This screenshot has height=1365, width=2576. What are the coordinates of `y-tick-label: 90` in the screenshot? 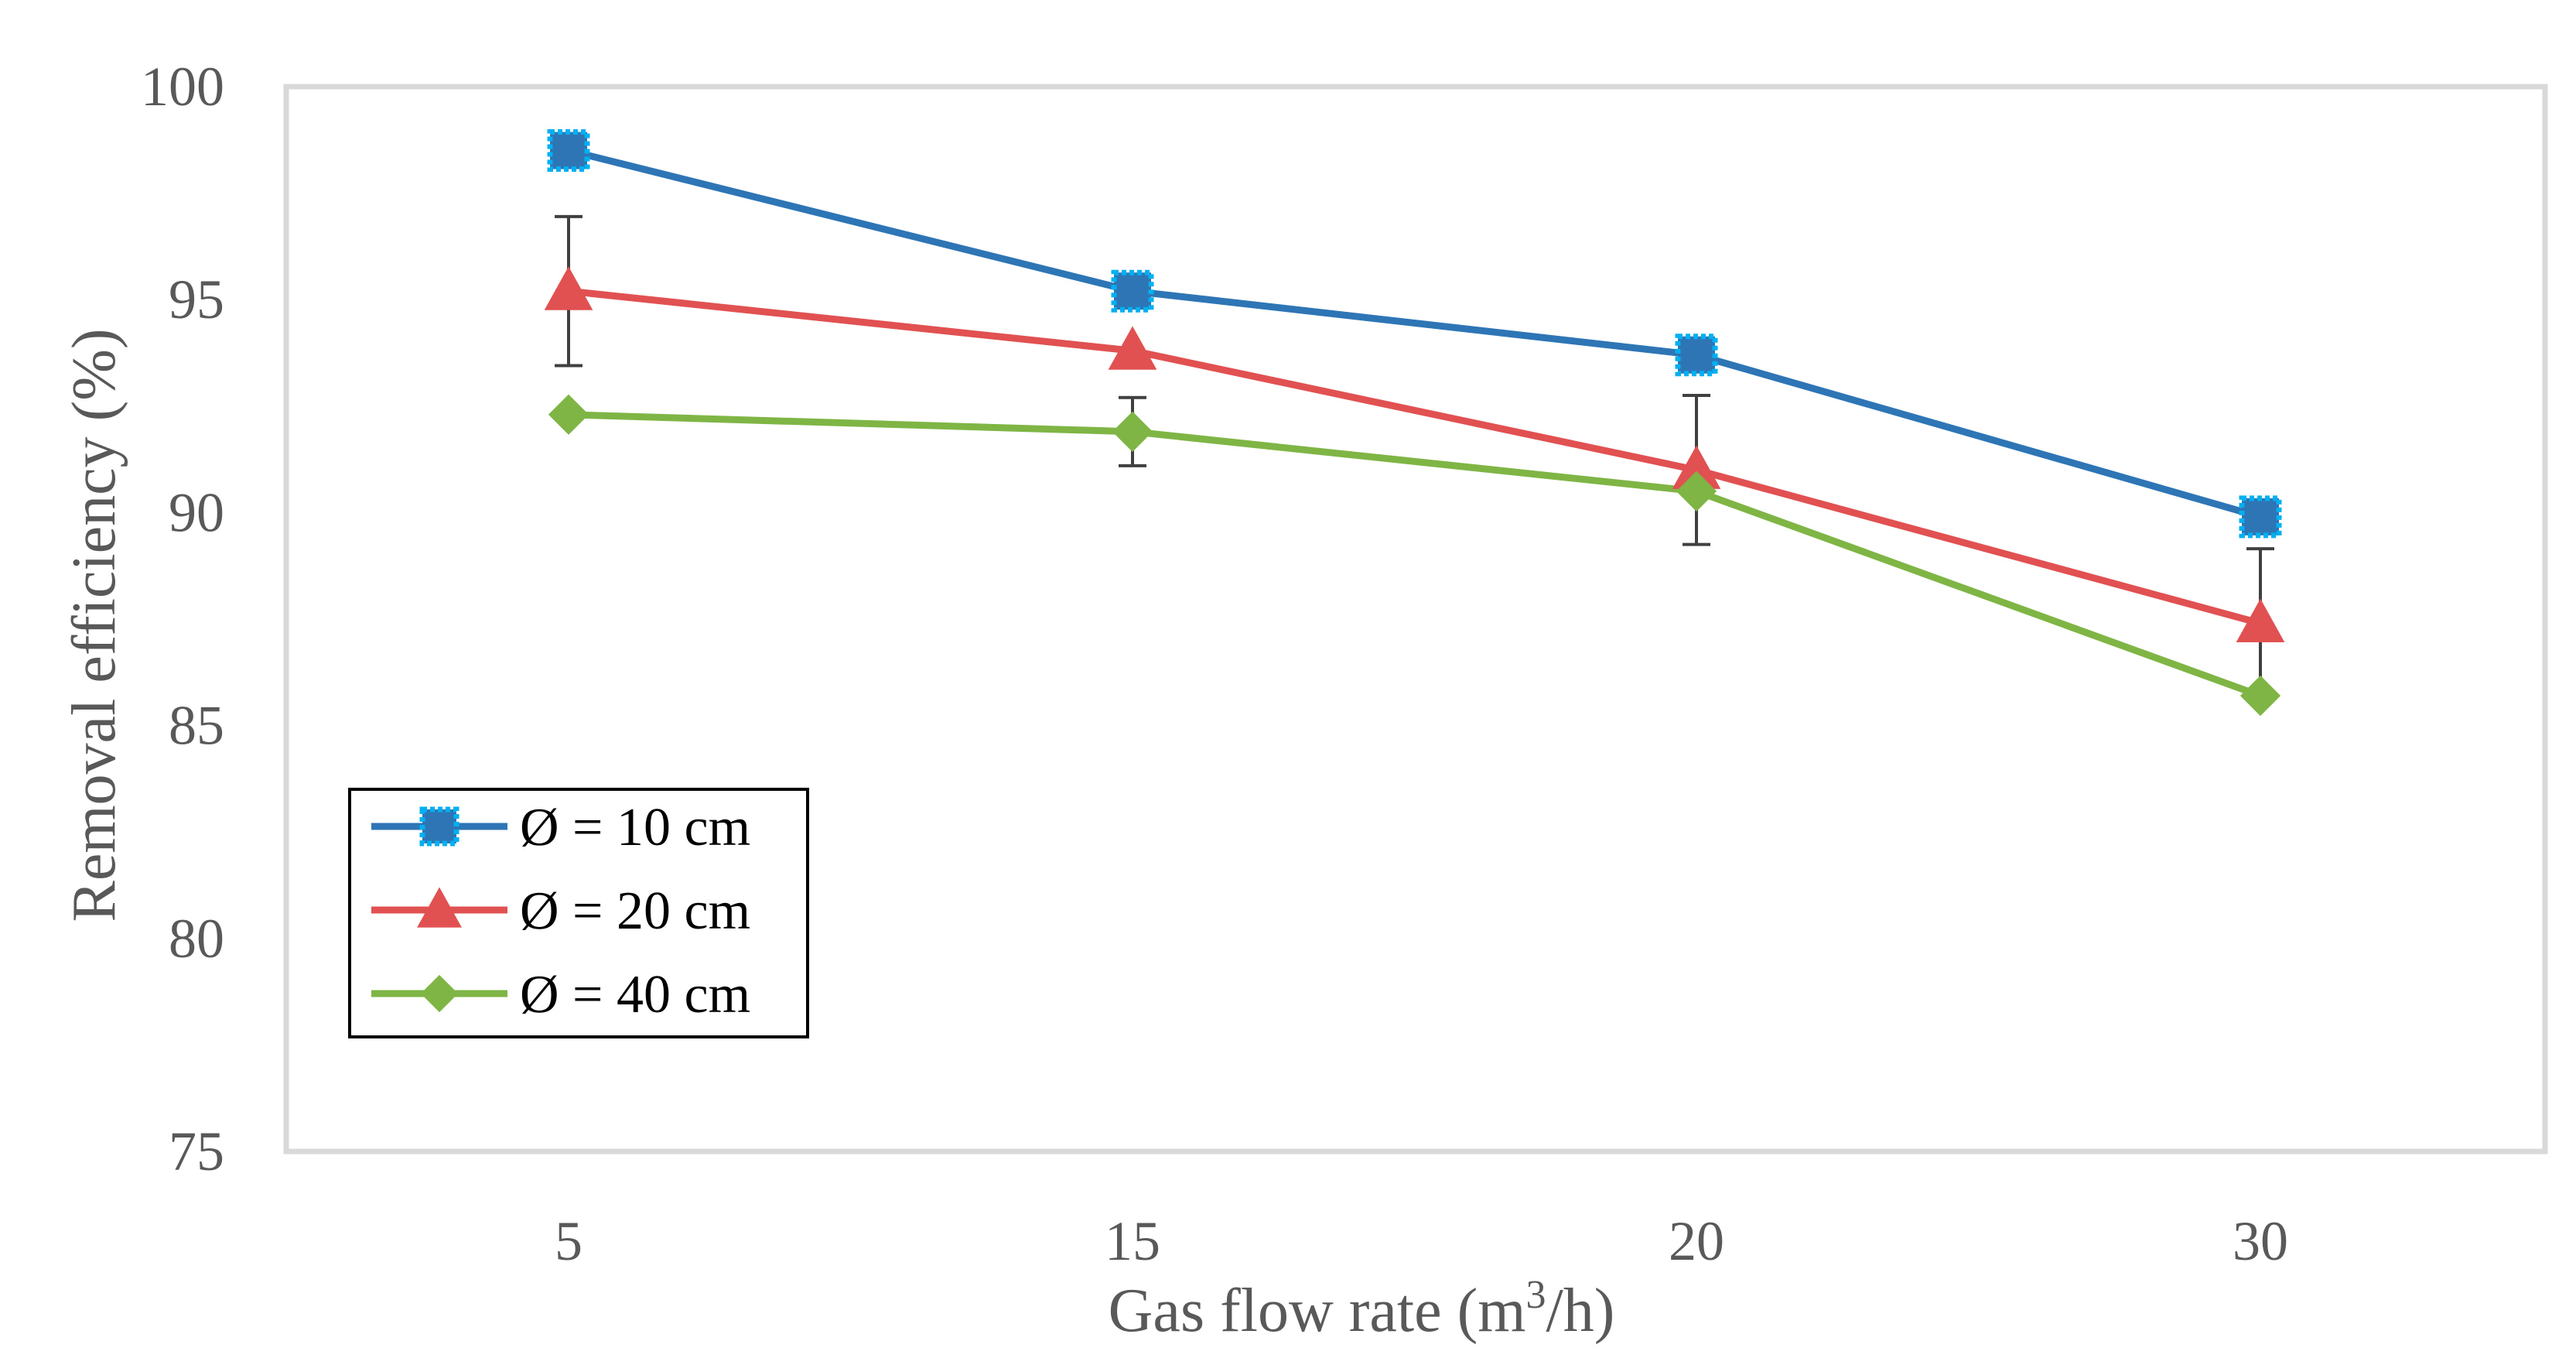 It's located at (196, 512).